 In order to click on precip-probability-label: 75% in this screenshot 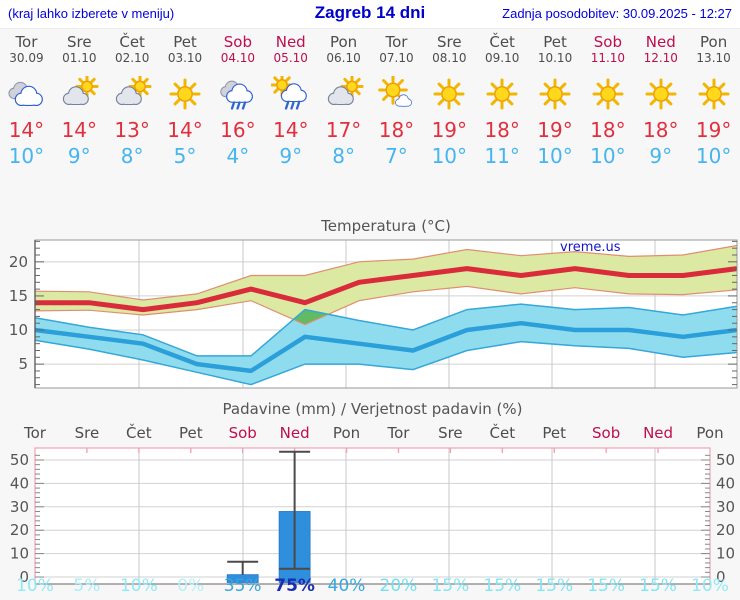, I will do `click(294, 586)`.